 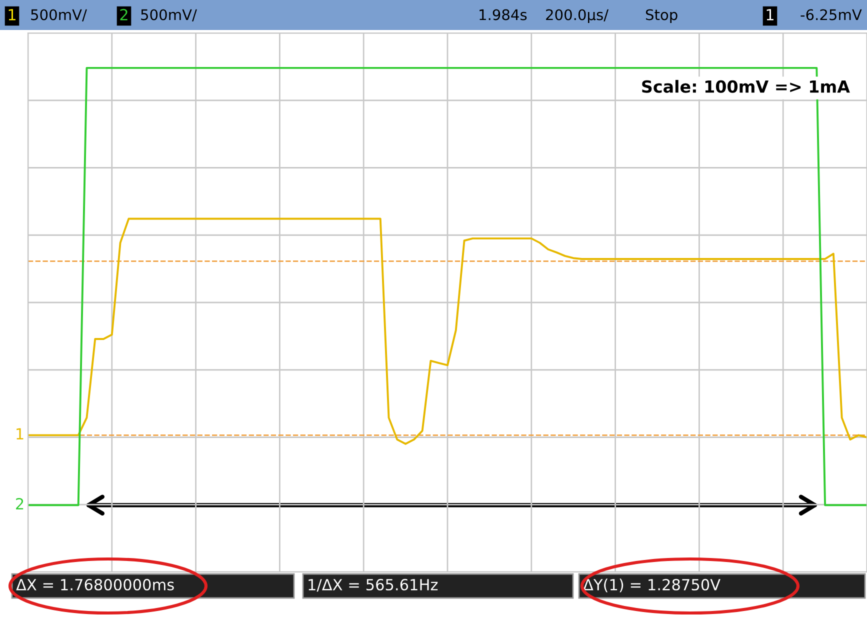 What do you see at coordinates (20, 434) in the screenshot?
I see `series-label: 1` at bounding box center [20, 434].